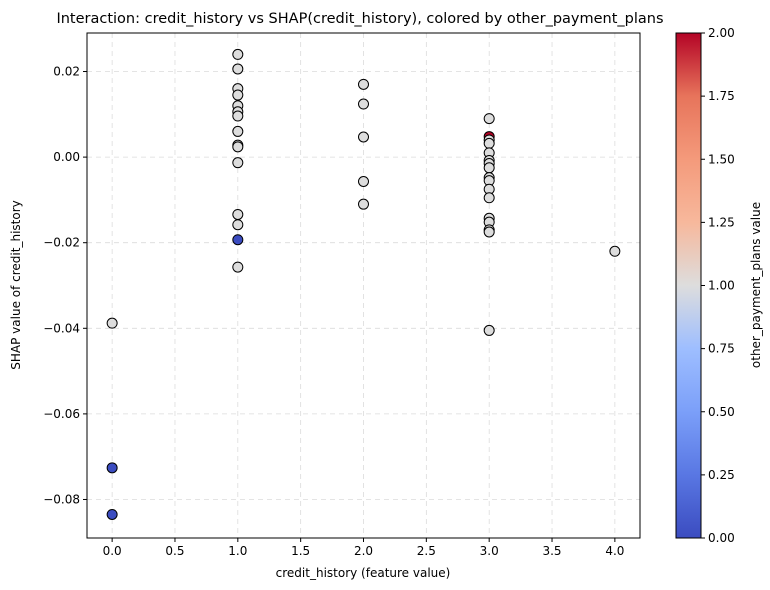 Image resolution: width=770 pixels, height=590 pixels. Describe the element at coordinates (721, 159) in the screenshot. I see `colorbar-tick-label: 1.50` at that location.